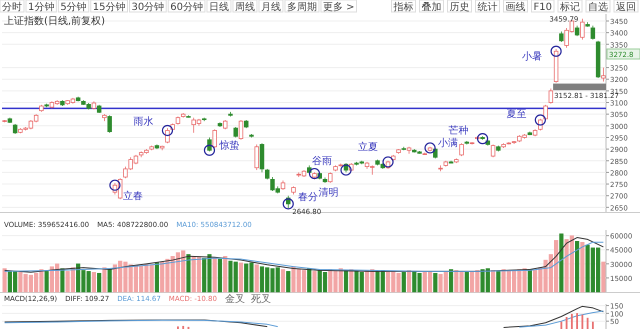 Image resolution: width=640 pixels, height=329 pixels. What do you see at coordinates (143, 121) in the screenshot?
I see `annotation: 雨水` at bounding box center [143, 121].